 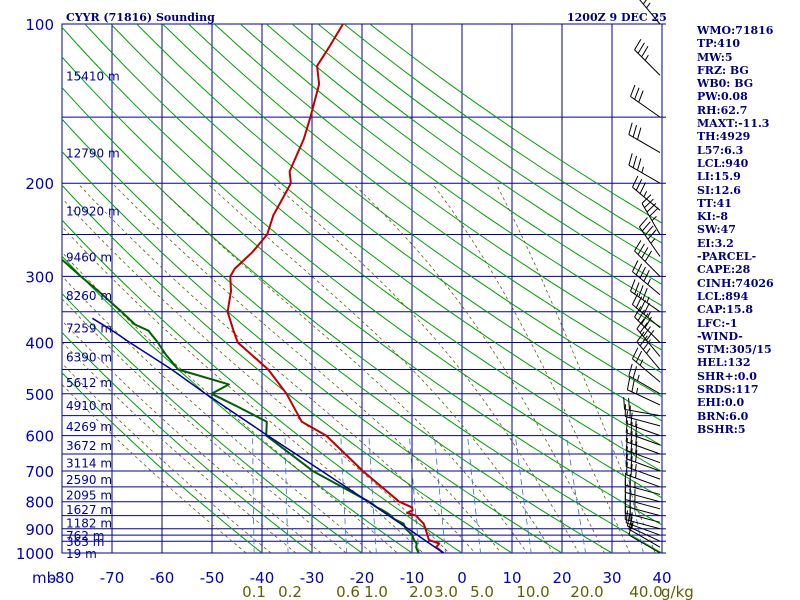 I want to click on sounding-index-item: -WIND-, so click(x=720, y=336).